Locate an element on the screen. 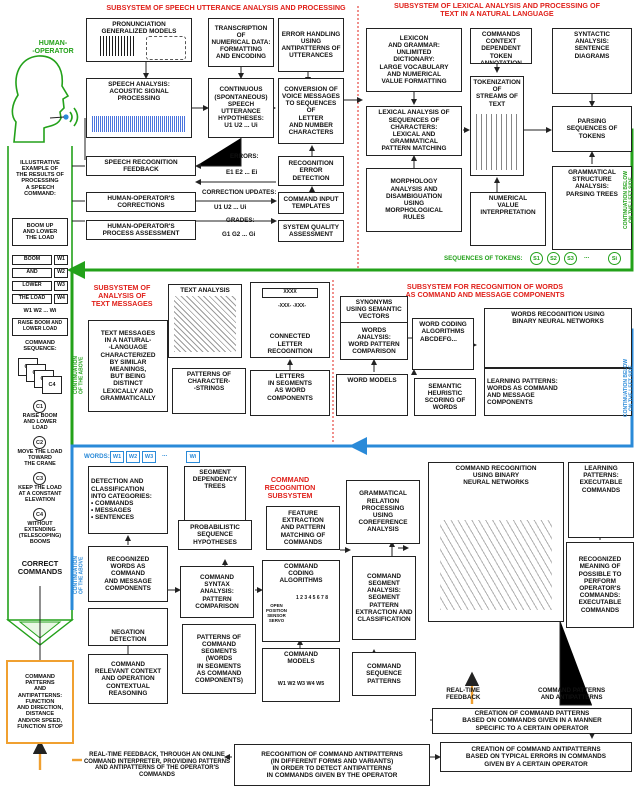  command-c3-text: KEEP THE LOAD AT A CONSTANT ELEVATION is located at coordinates (40, 494).